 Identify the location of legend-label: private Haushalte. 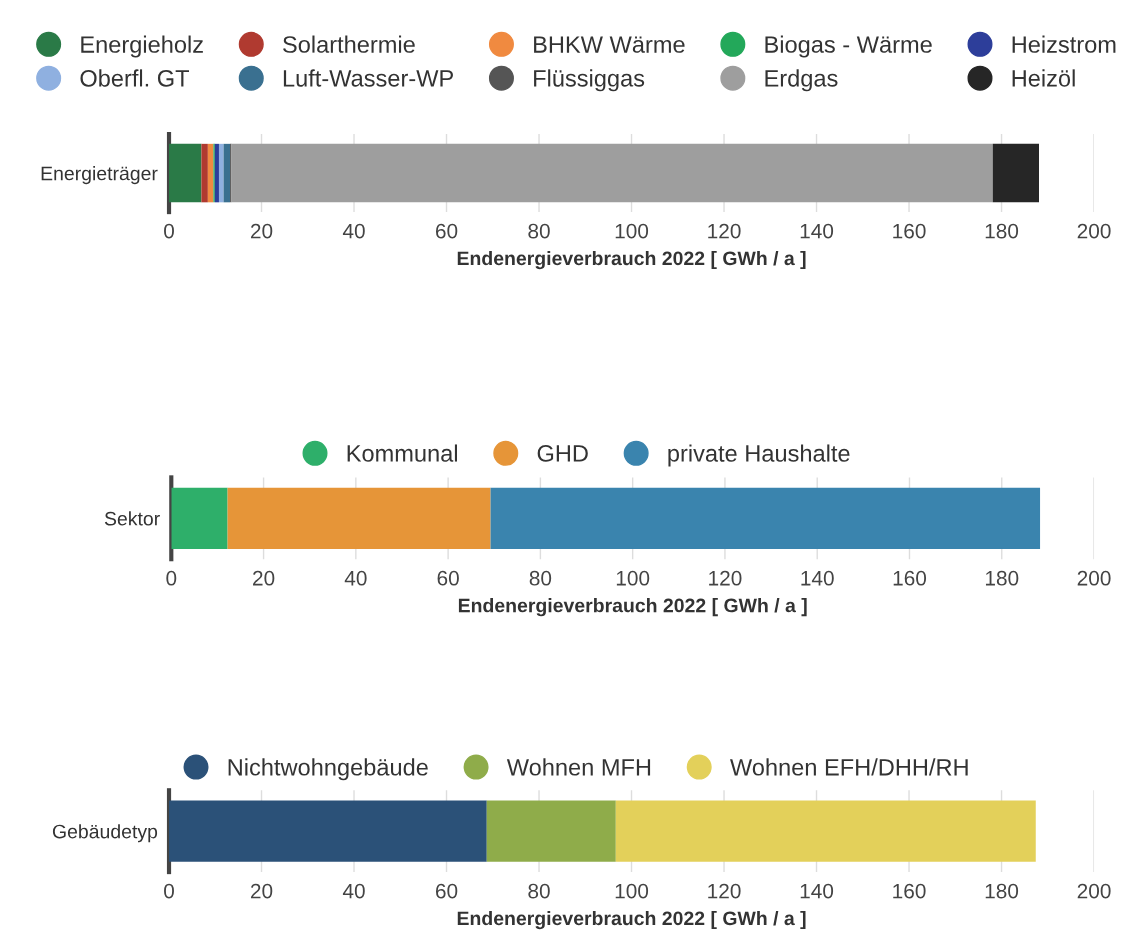
(759, 455).